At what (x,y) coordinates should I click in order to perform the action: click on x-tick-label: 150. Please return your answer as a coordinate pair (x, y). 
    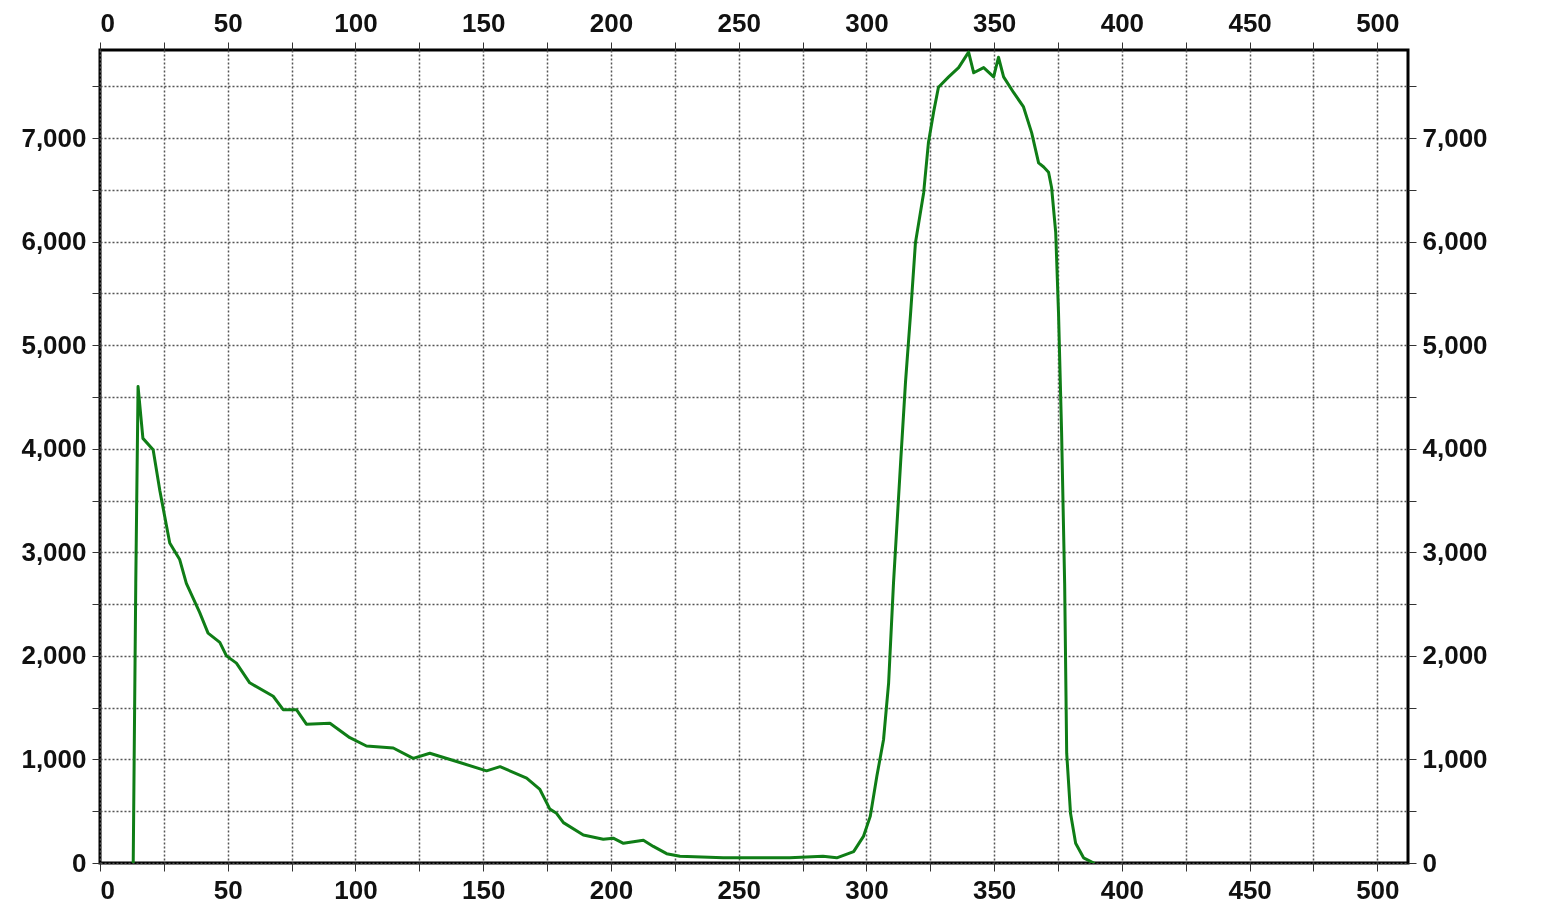
    Looking at the image, I should click on (484, 889).